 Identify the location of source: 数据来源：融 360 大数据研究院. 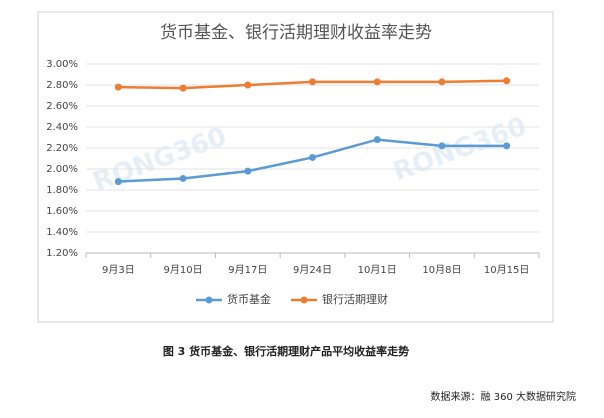
(503, 396).